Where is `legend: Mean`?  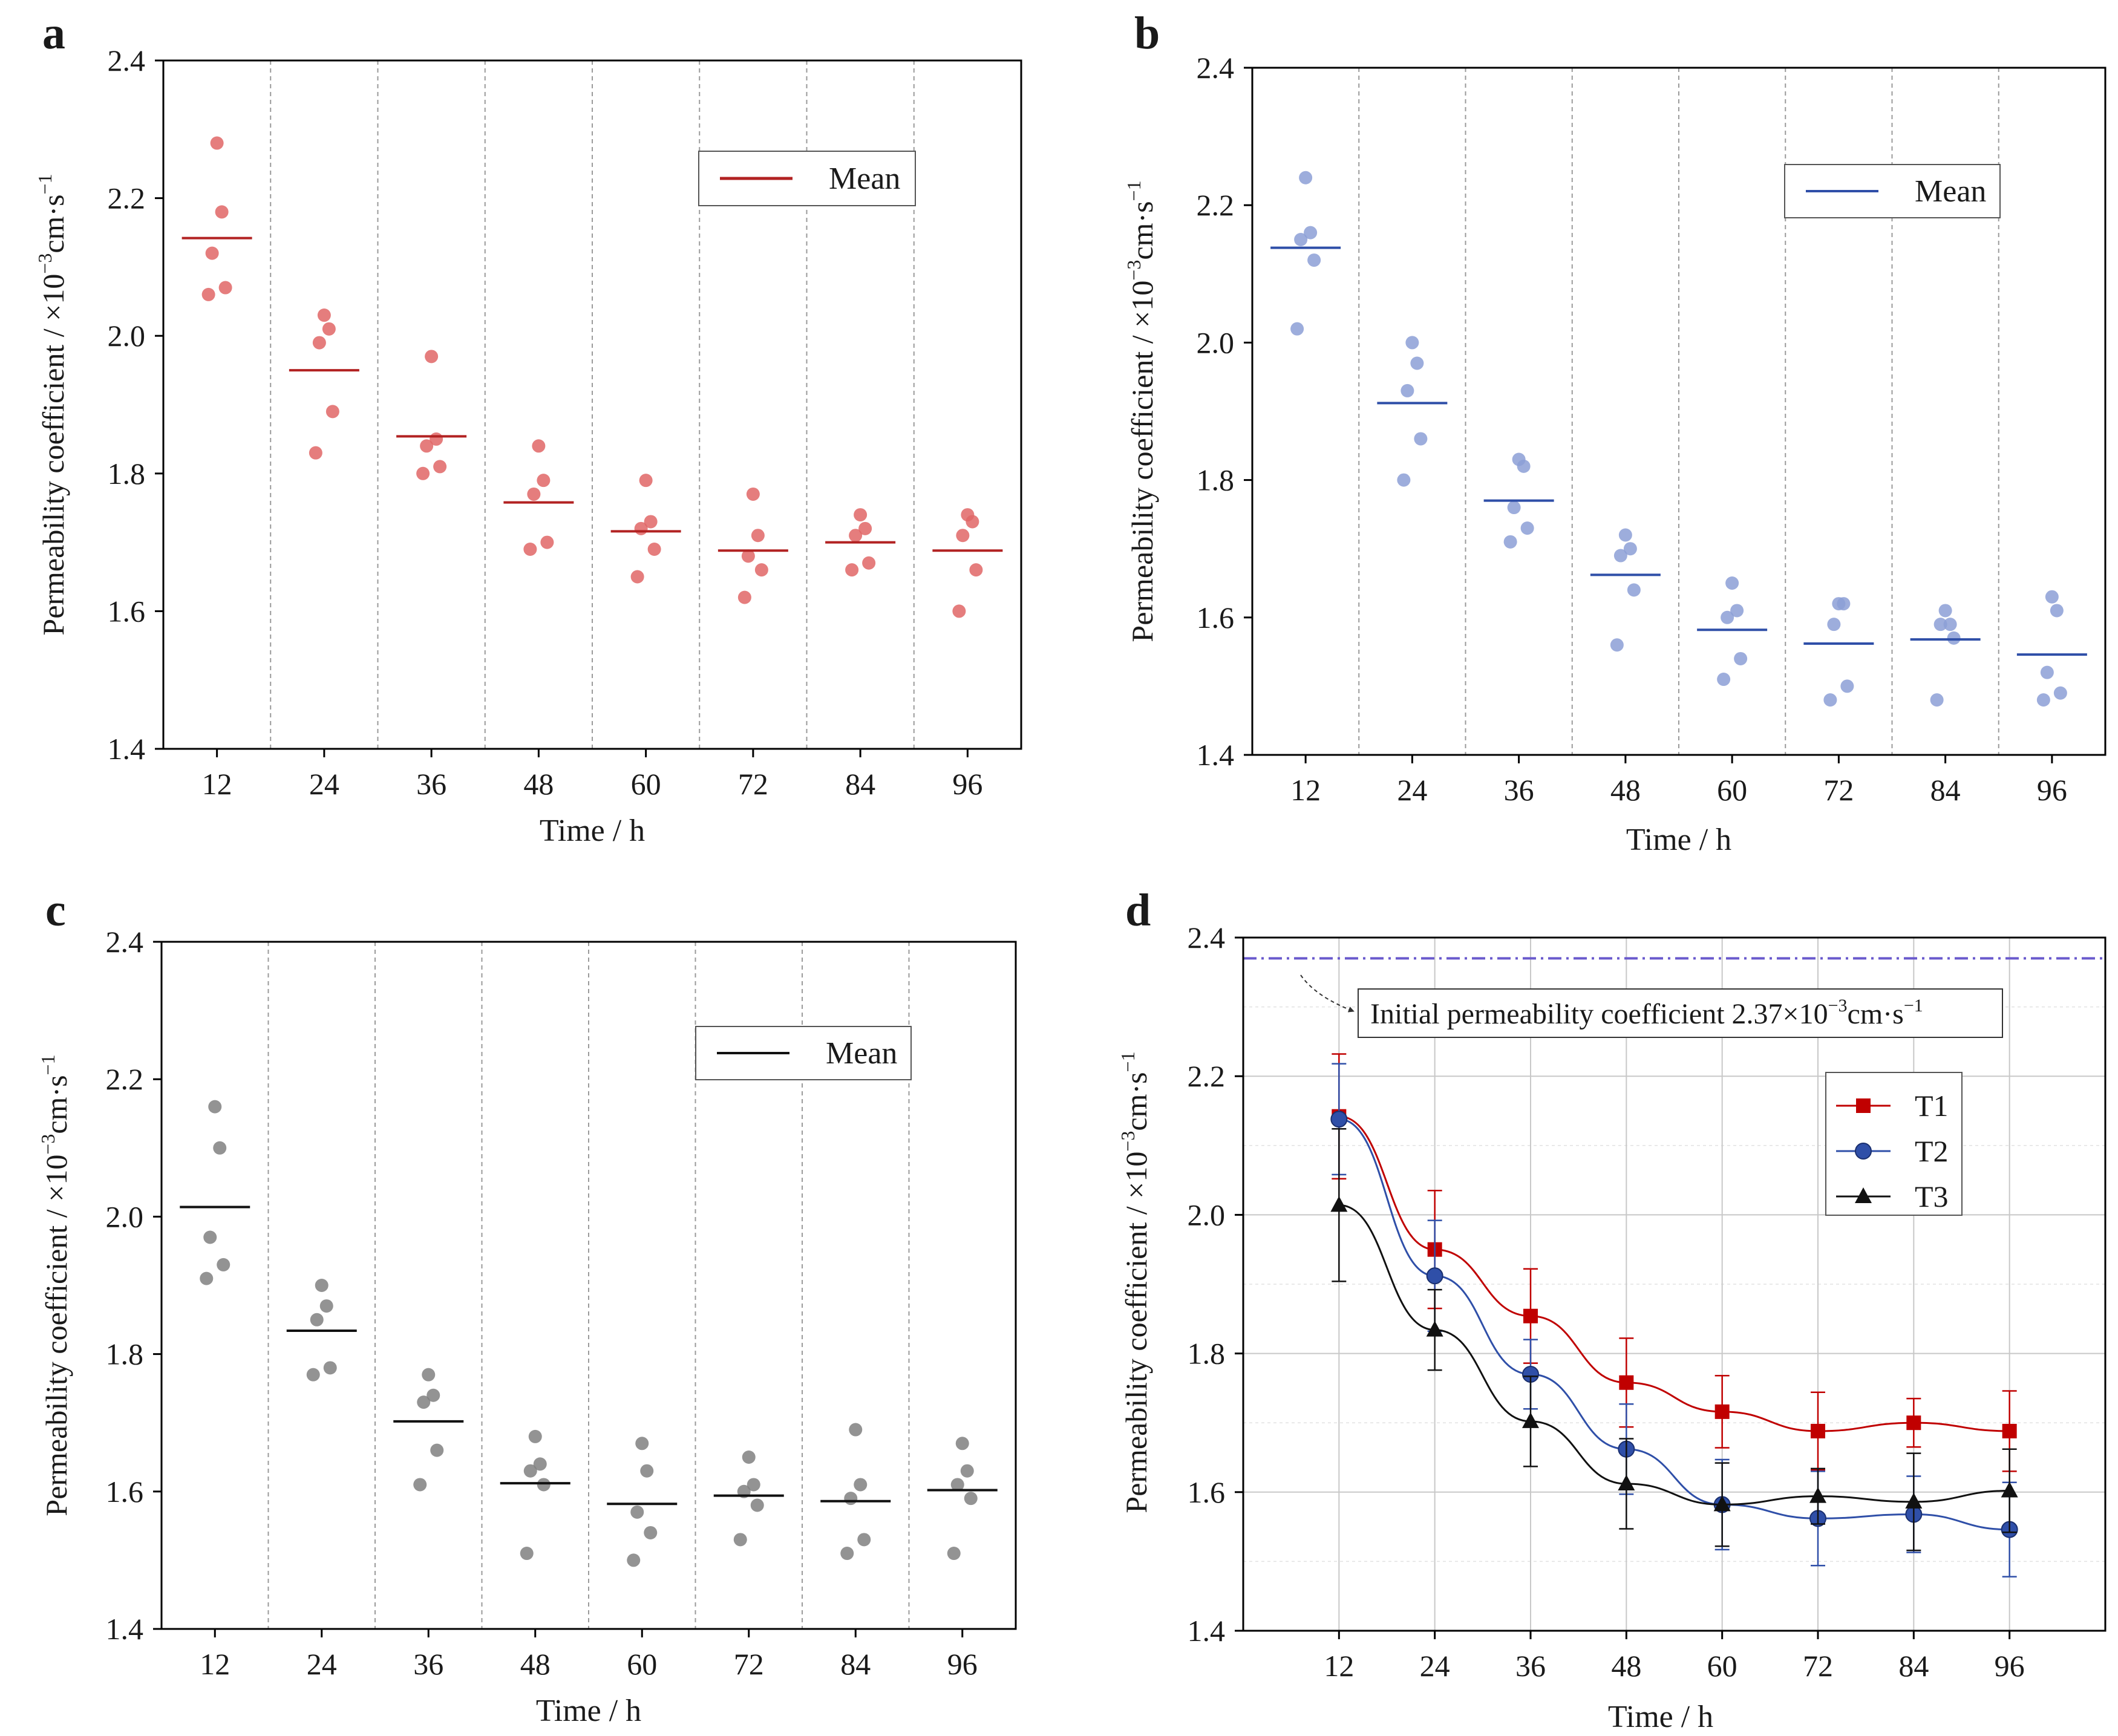
legend: Mean is located at coordinates (1892, 191).